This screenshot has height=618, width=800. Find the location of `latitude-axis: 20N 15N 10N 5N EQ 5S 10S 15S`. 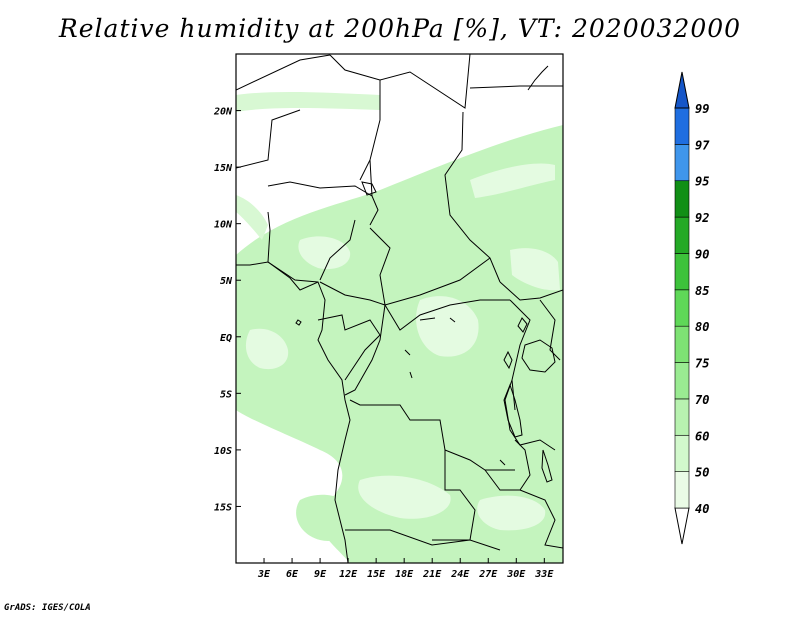

latitude-axis: 20N 15N 10N 5N EQ 5S 10S 15S is located at coordinates (227, 310).